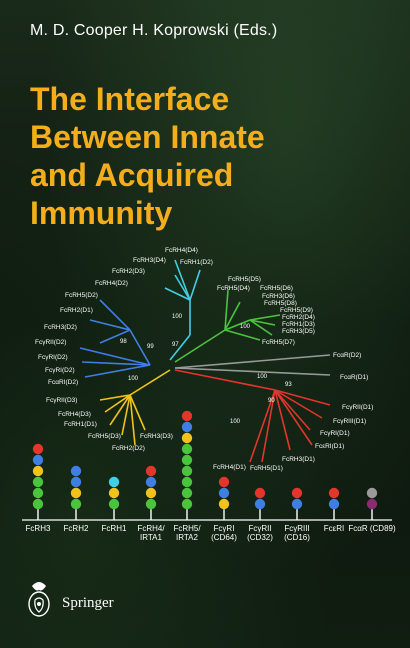  What do you see at coordinates (101, 213) in the screenshot?
I see `title-line-4: Immunity` at bounding box center [101, 213].